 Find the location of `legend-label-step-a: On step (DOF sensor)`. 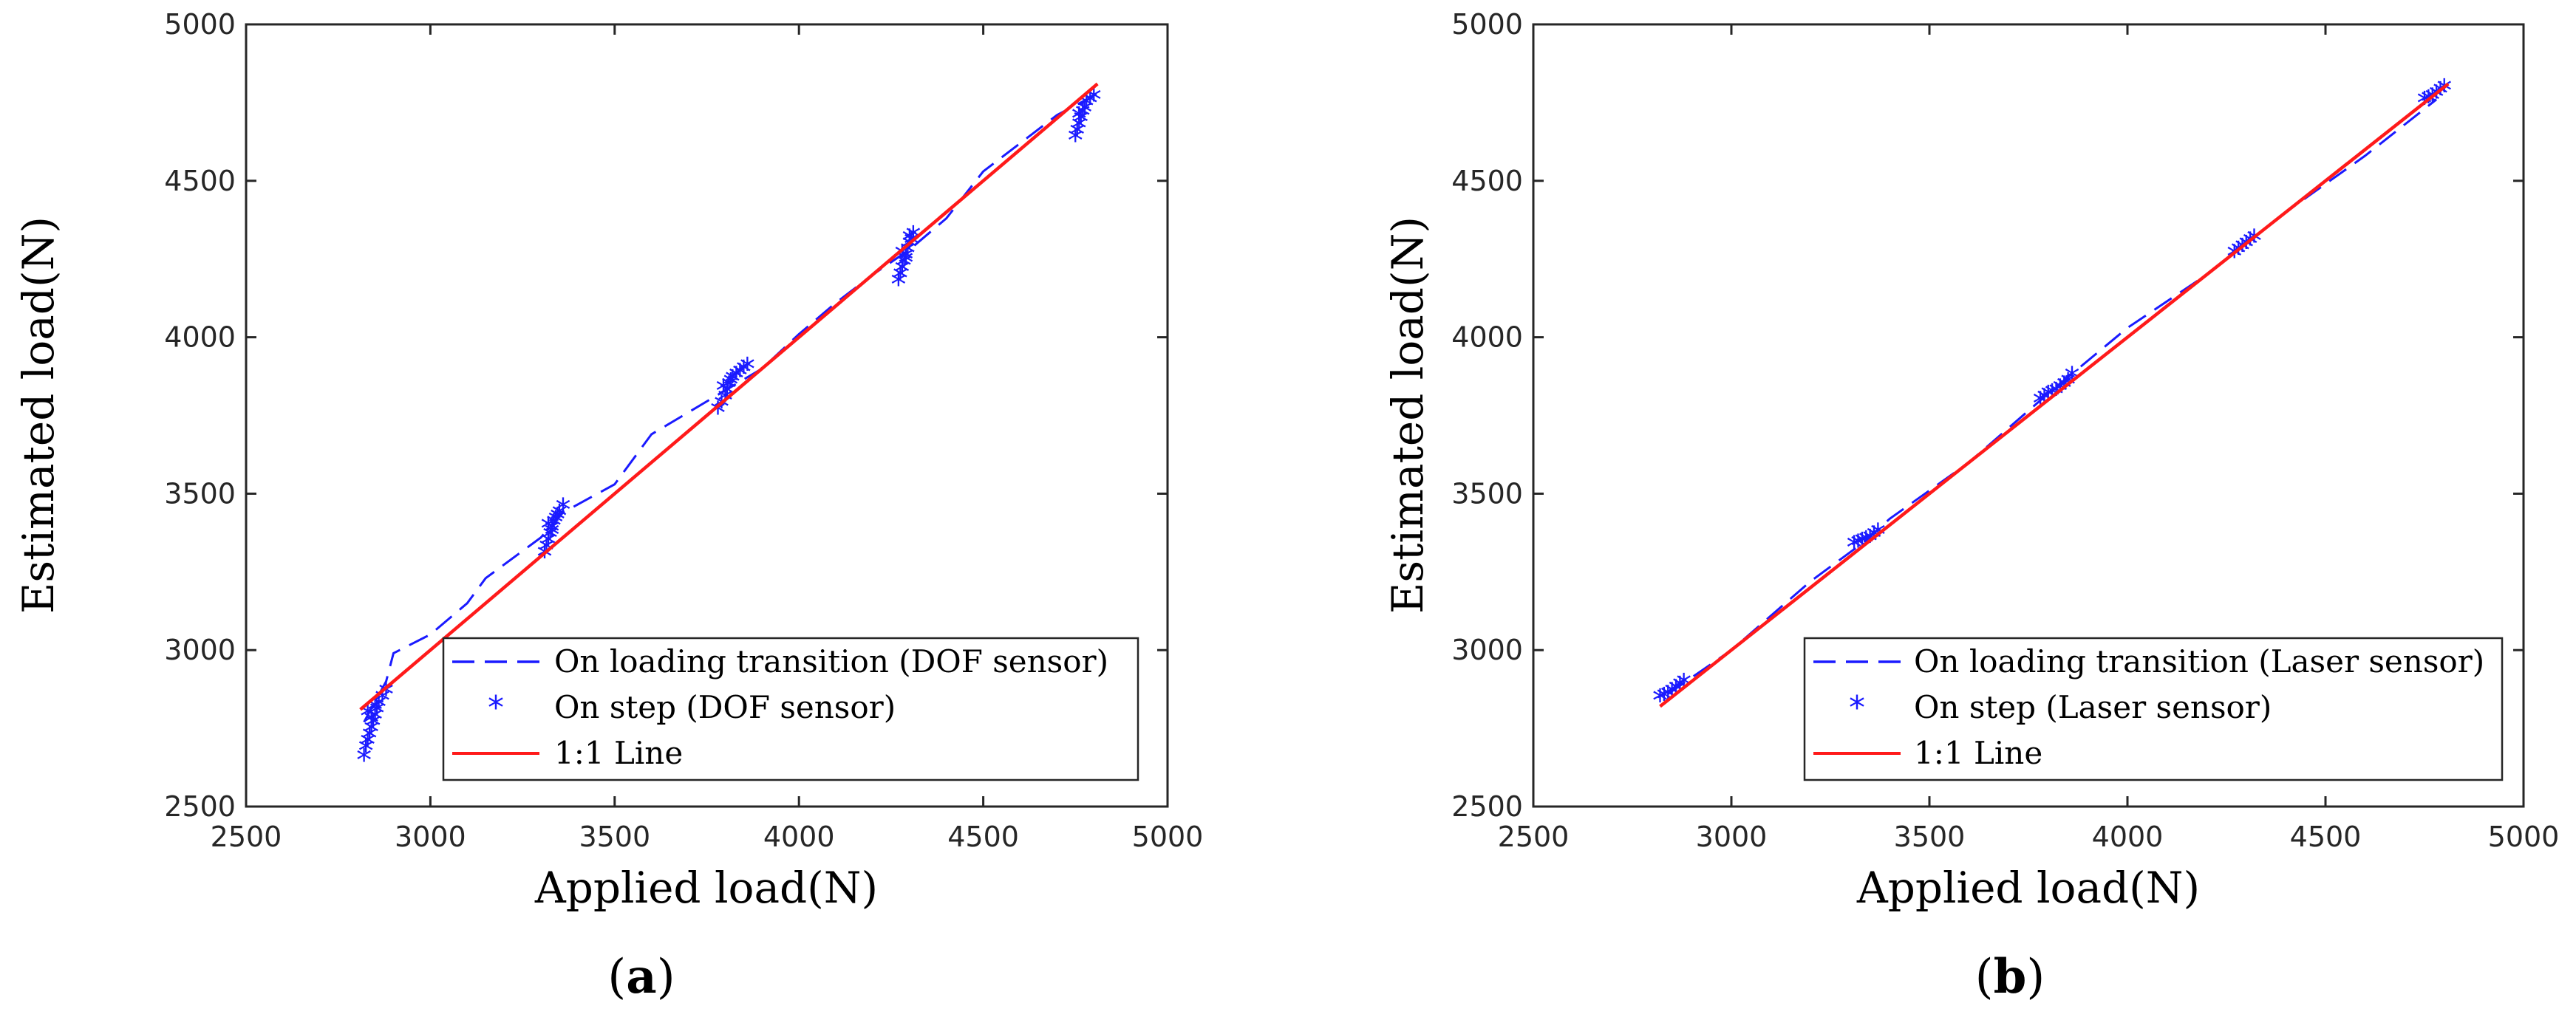

legend-label-step-a: On step (DOF sensor) is located at coordinates (725, 707).